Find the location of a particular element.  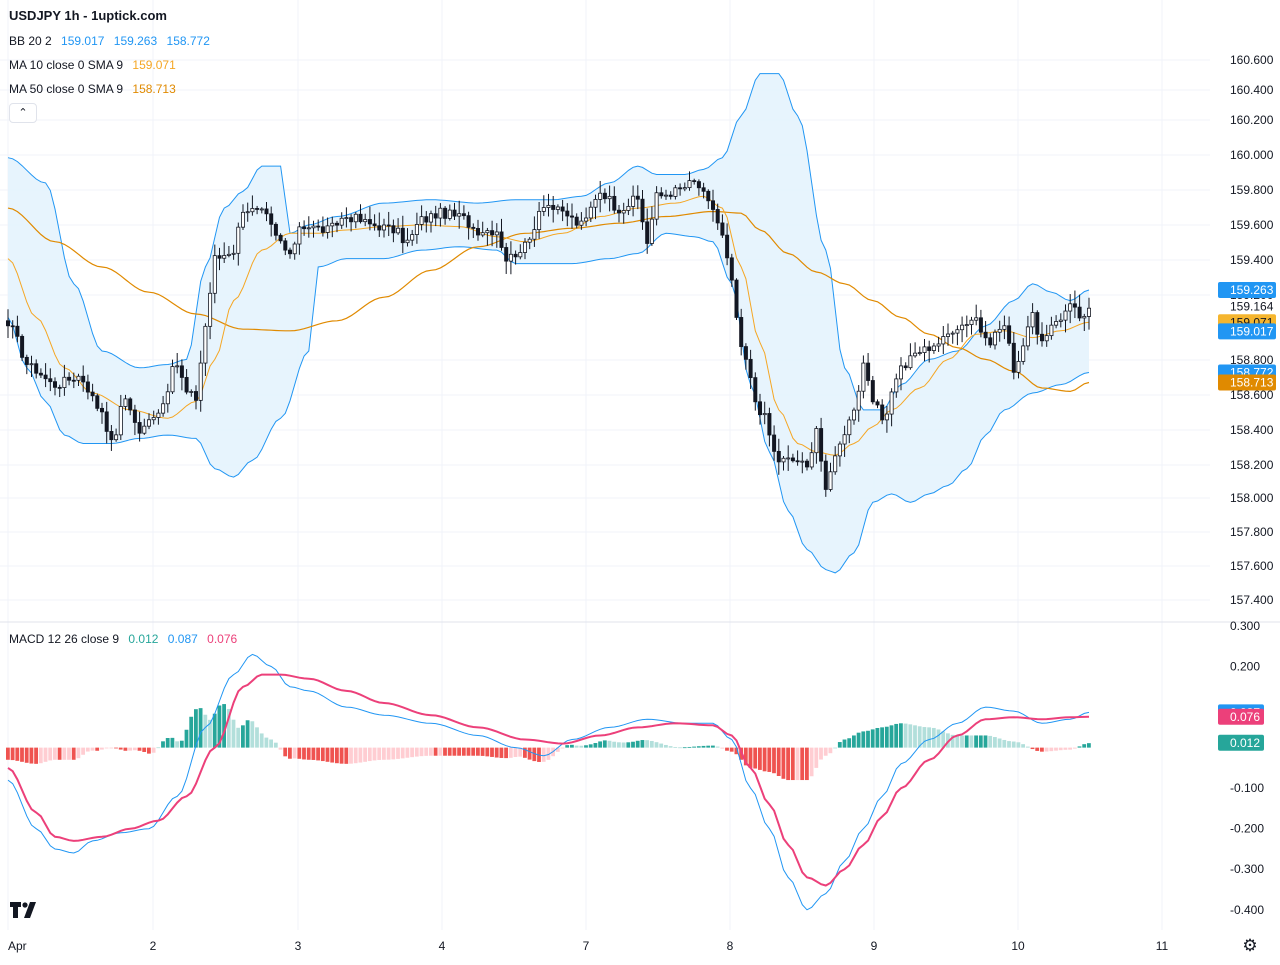

price-tick-label: 158.600 is located at coordinates (1252, 395).